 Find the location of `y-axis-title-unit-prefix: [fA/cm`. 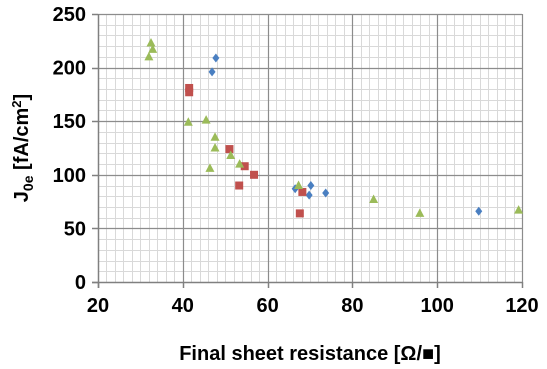

y-axis-title-unit-prefix: [fA/cm is located at coordinates (22, 142).